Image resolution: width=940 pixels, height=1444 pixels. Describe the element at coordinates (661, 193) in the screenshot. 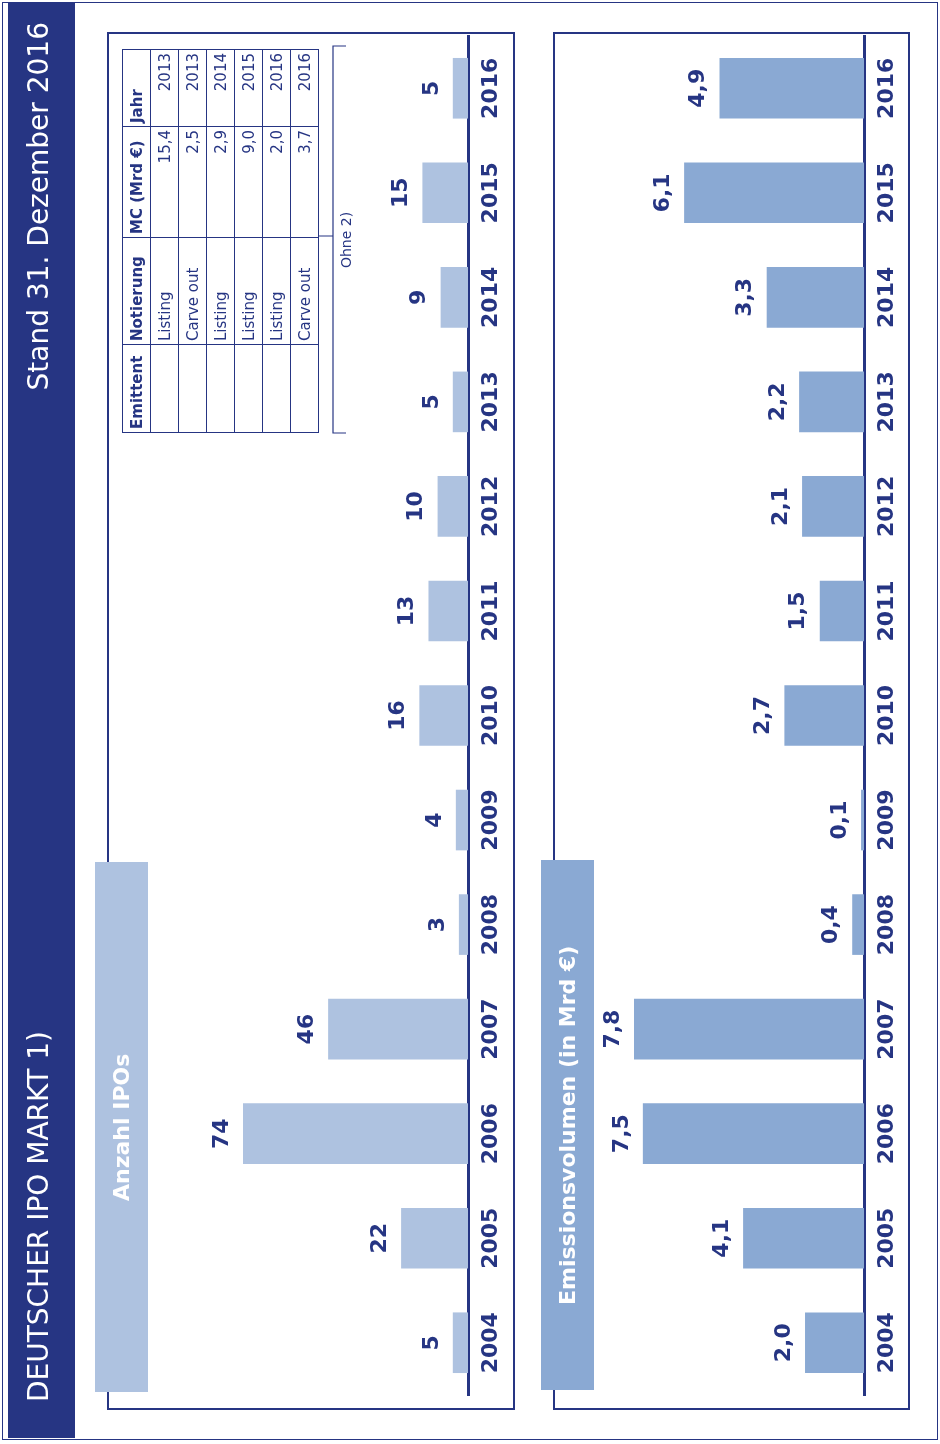

I see `data-label: 6,1` at that location.